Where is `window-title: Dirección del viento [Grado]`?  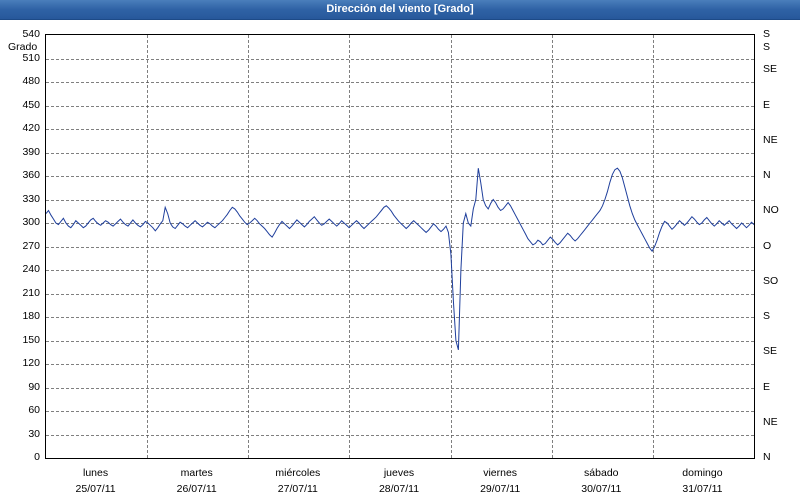
window-title: Dirección del viento [Grado] is located at coordinates (400, 9).